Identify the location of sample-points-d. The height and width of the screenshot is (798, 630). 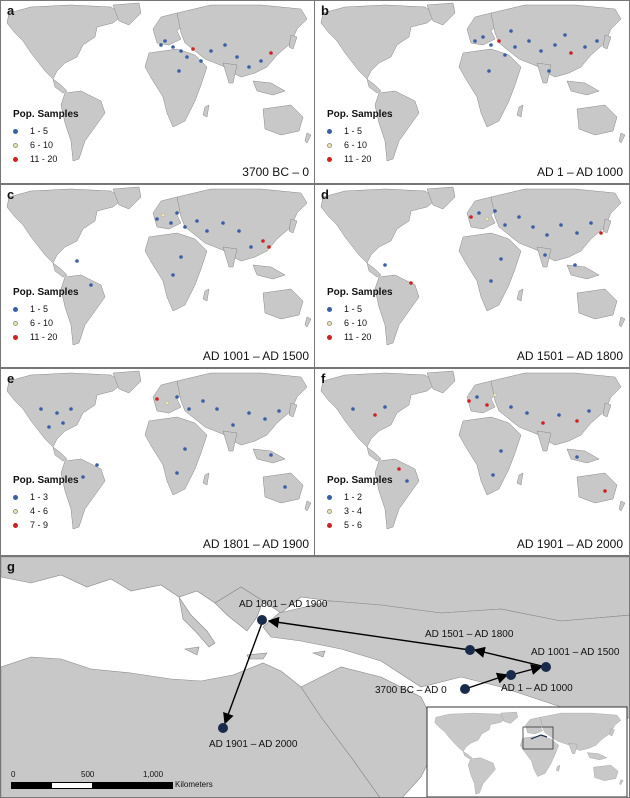
(493, 247).